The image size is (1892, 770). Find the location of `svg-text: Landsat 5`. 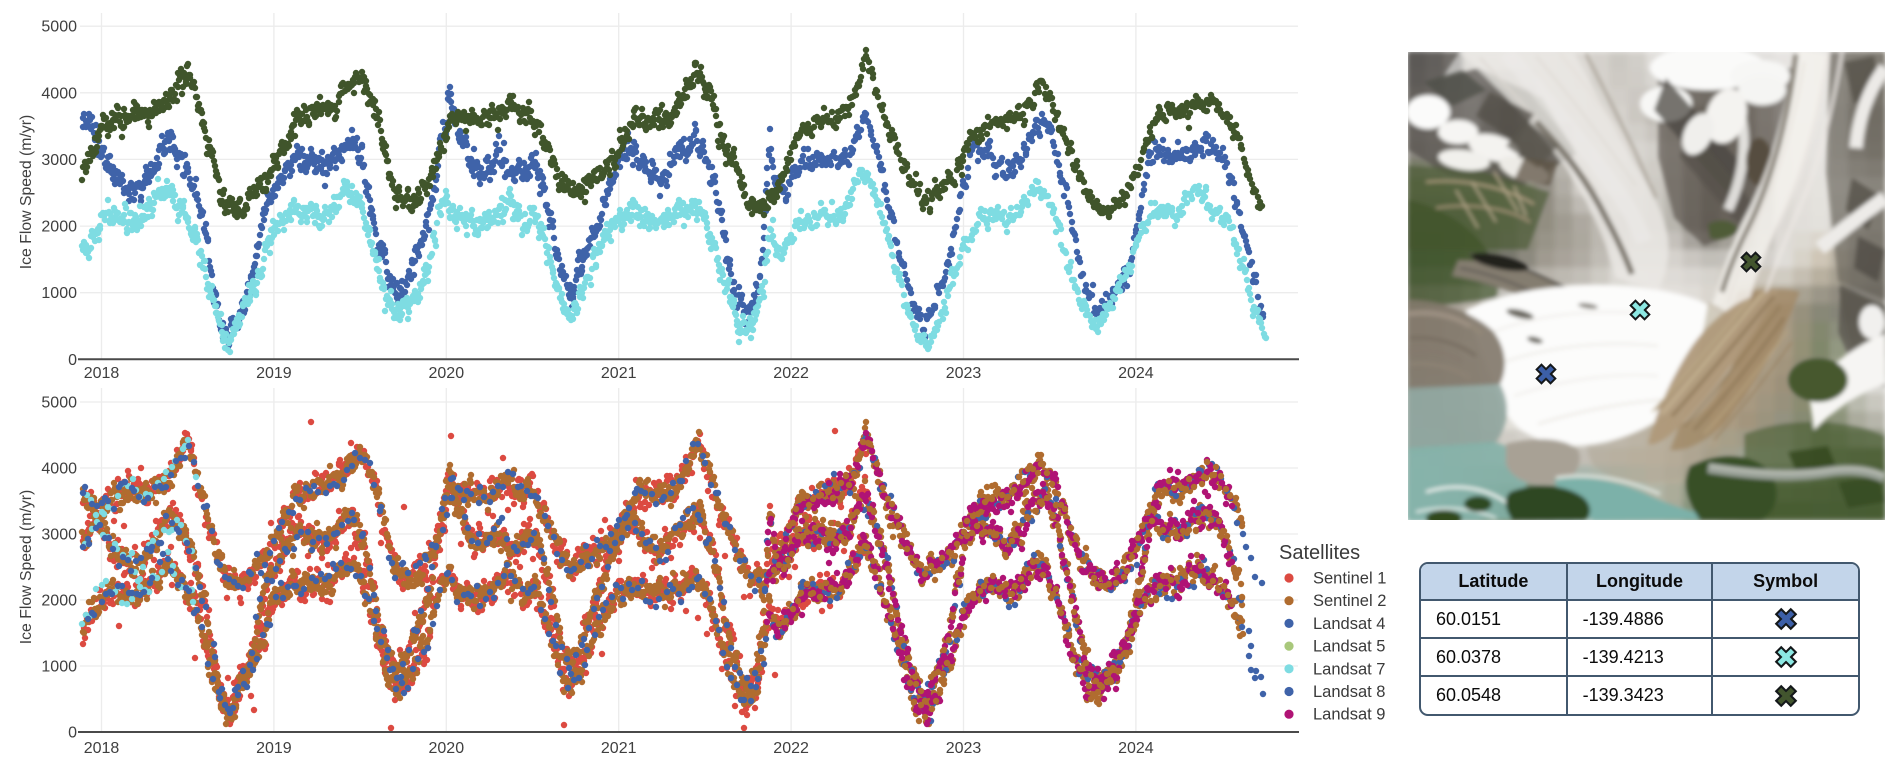

svg-text: Landsat 5 is located at coordinates (1349, 647).